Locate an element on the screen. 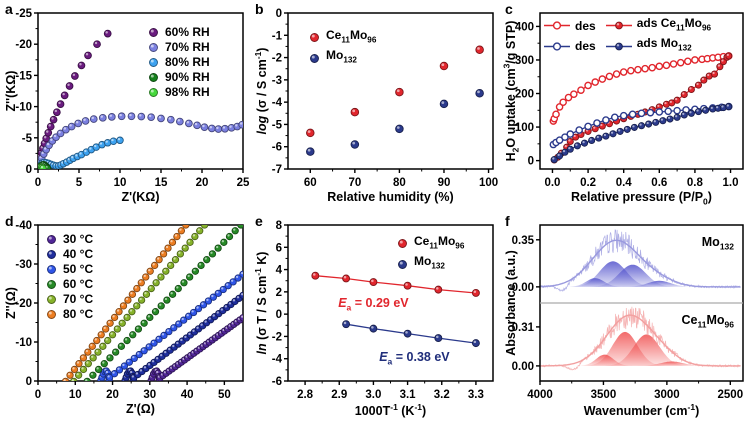 The image size is (750, 425). x-axis-label-d: Z'(Ω) is located at coordinates (140, 409).